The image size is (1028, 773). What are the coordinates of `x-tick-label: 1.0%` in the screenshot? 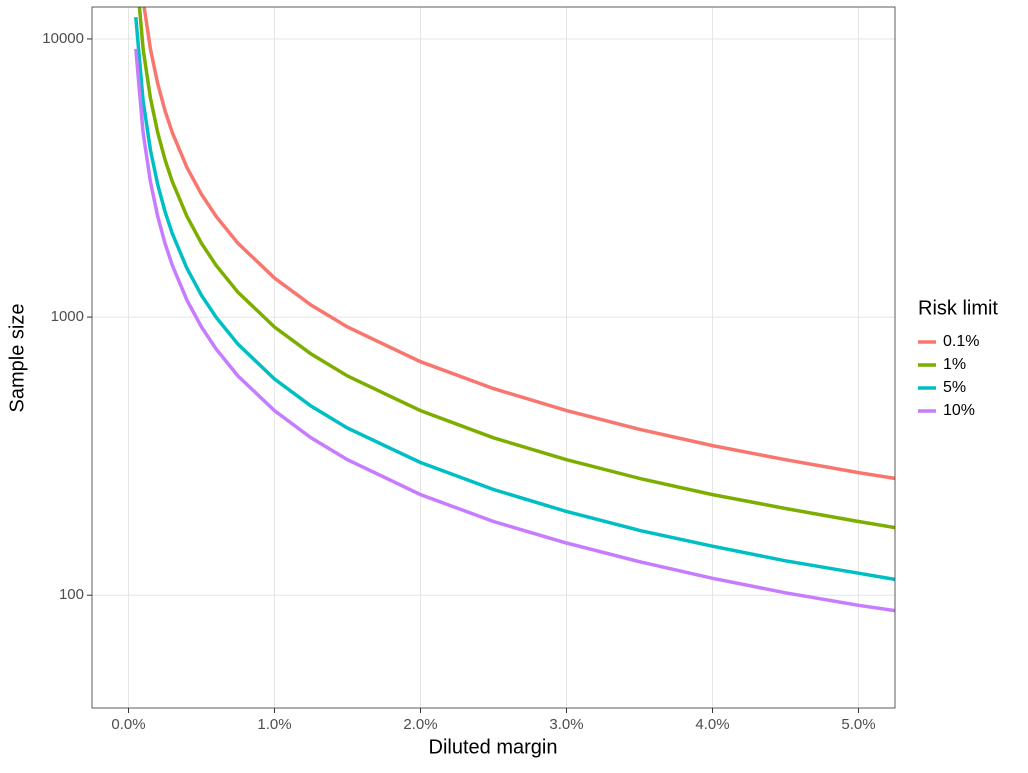 It's located at (274, 724).